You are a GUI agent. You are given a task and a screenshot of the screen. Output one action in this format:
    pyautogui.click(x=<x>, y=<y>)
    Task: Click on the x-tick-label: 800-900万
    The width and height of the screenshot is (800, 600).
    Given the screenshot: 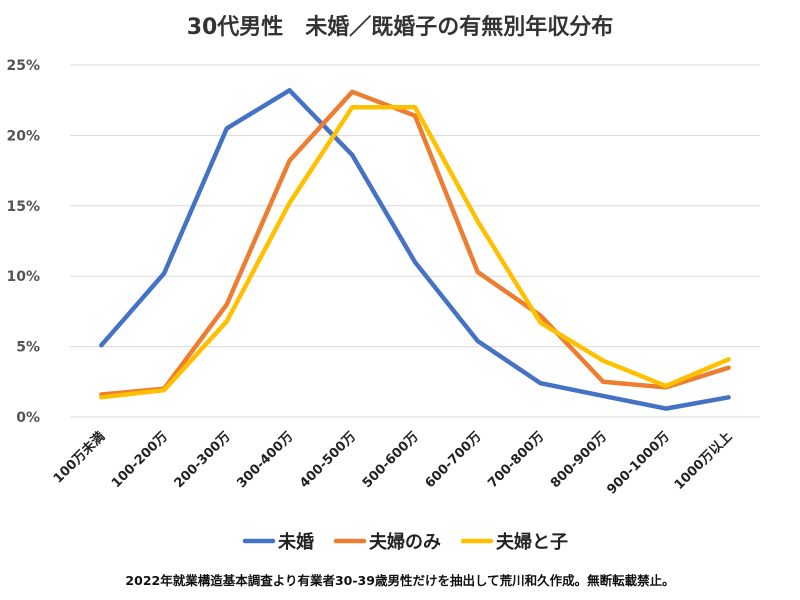 What is the action you would take?
    pyautogui.click(x=579, y=460)
    